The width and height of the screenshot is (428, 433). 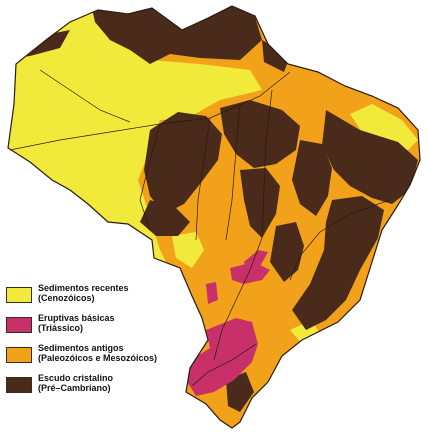 I want to click on tocantins-river, so click(x=267, y=164).